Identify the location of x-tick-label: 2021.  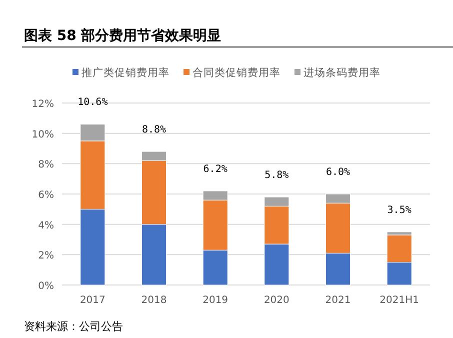
(338, 300).